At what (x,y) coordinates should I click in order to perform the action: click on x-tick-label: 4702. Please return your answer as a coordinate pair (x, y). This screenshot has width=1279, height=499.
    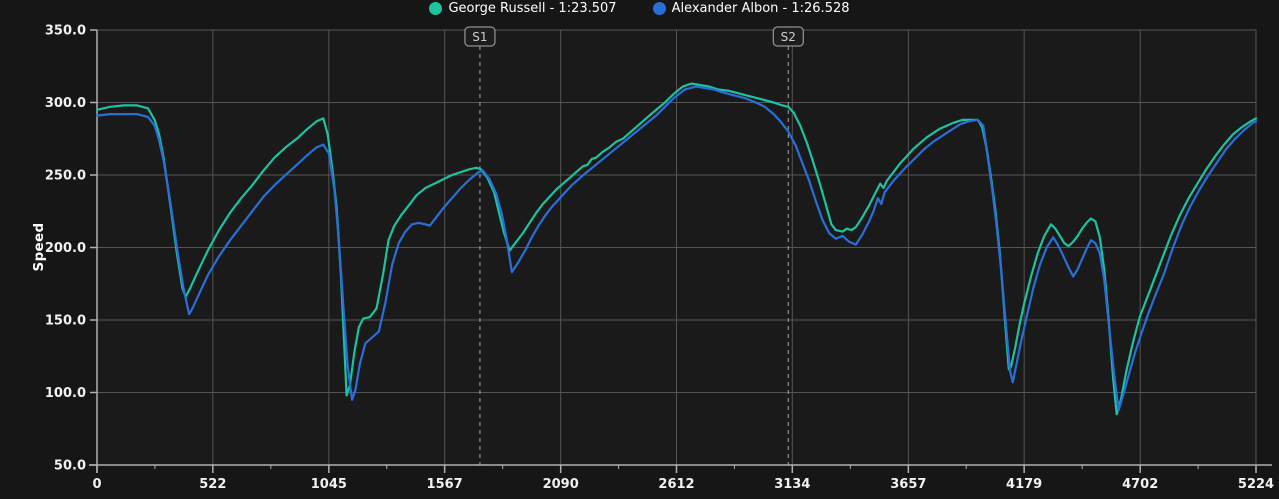
    Looking at the image, I should click on (1140, 484).